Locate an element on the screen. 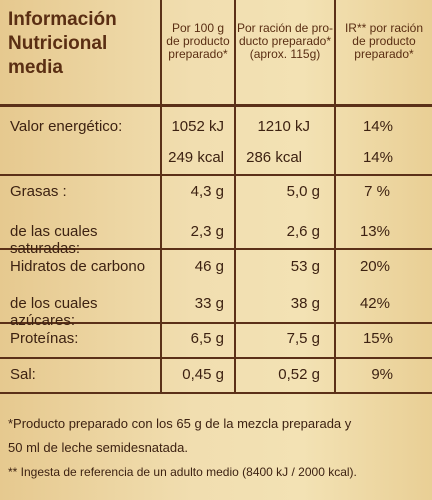 The image size is (432, 500). header-reference-intake-line-3: preparado* is located at coordinates (384, 54).